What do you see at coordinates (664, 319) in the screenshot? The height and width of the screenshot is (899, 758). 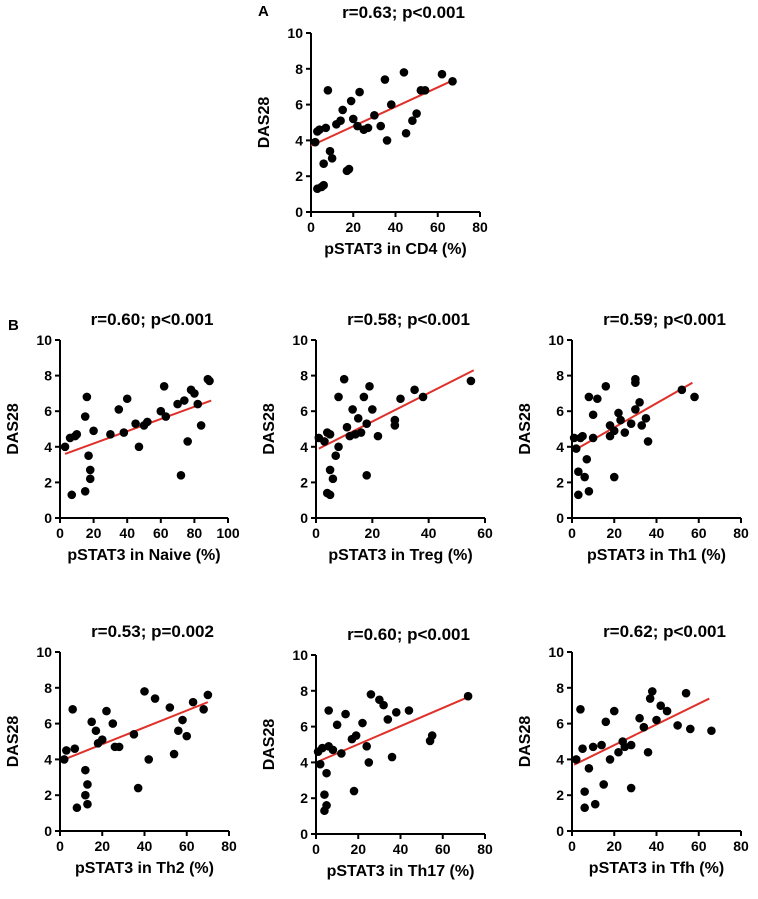 I see `chart-title: r=0.59; p<0.001` at bounding box center [664, 319].